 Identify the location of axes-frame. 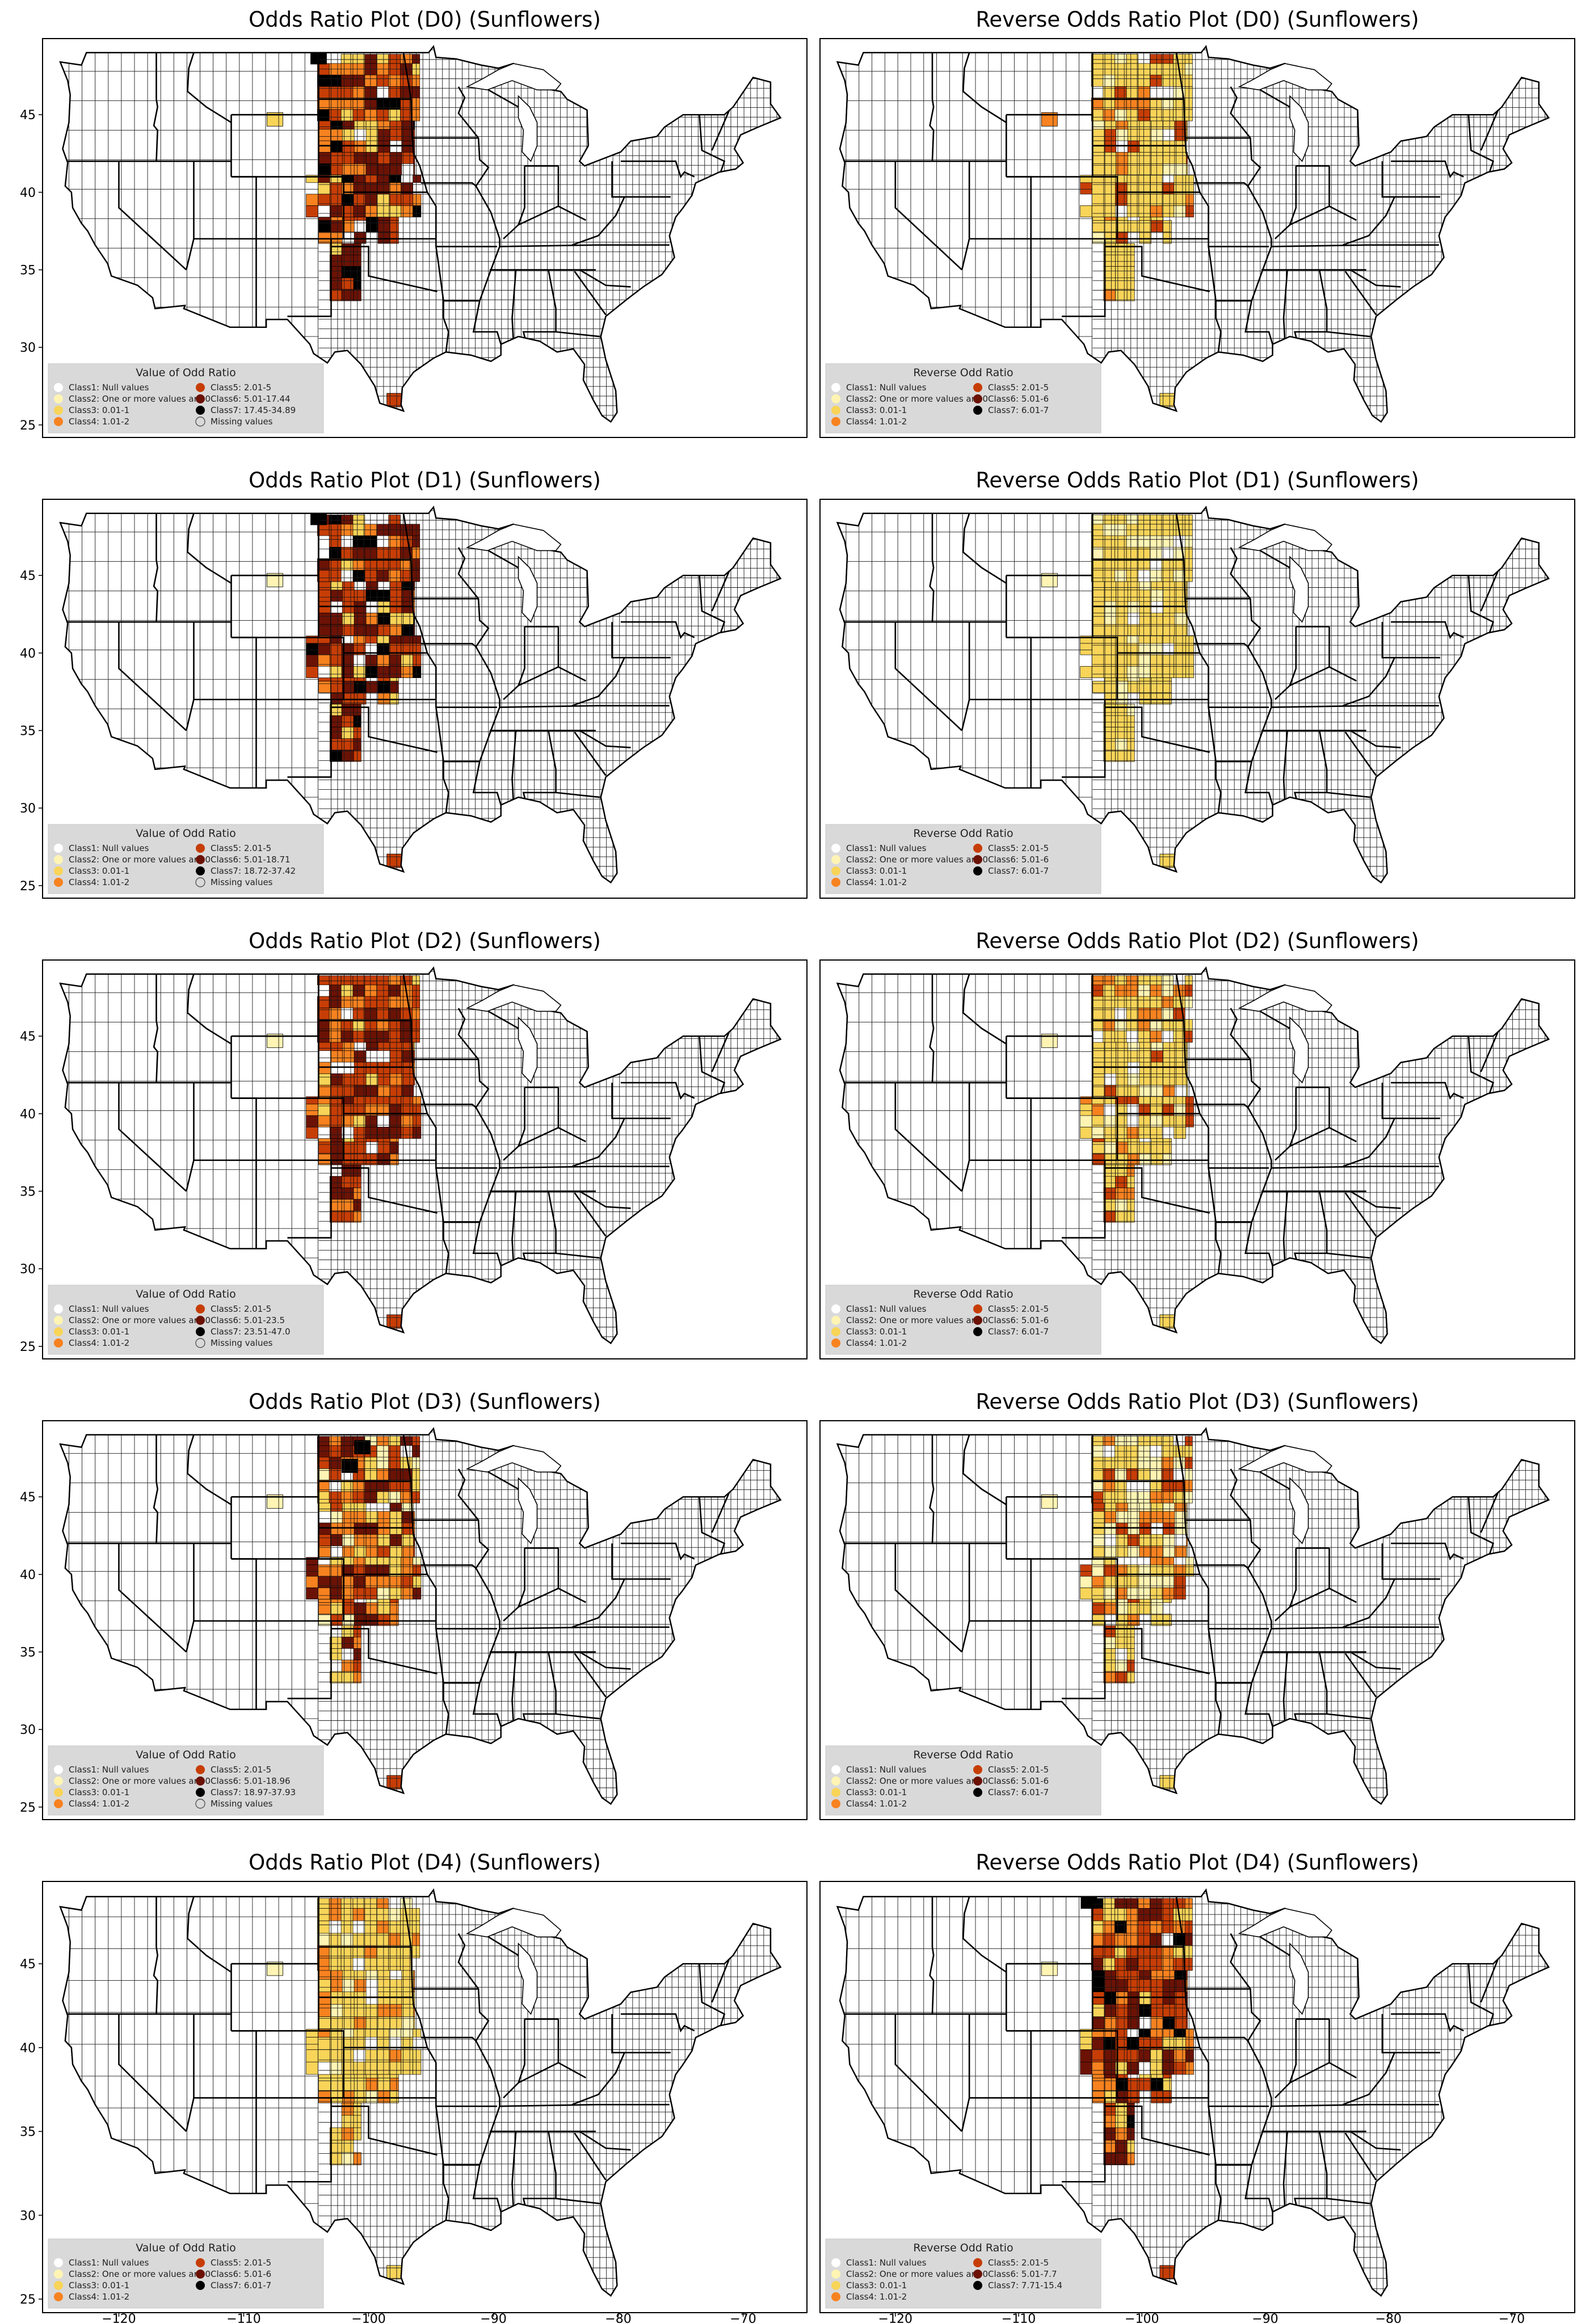
(1197, 2097).